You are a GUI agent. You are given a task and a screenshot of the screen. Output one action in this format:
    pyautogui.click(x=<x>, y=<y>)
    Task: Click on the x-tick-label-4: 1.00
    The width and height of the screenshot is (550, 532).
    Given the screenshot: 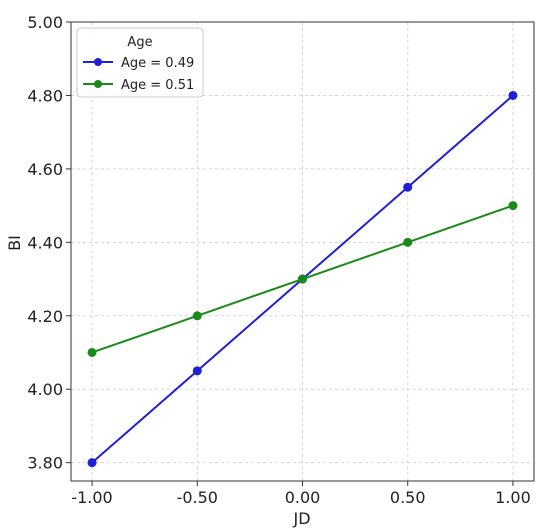 What is the action you would take?
    pyautogui.click(x=513, y=497)
    